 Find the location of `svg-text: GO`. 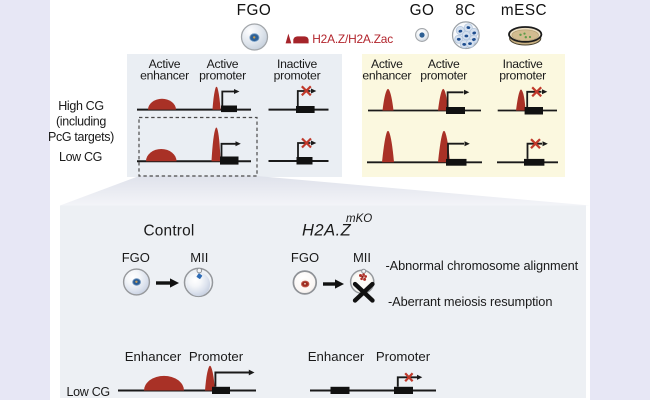

svg-text: GO is located at coordinates (422, 10).